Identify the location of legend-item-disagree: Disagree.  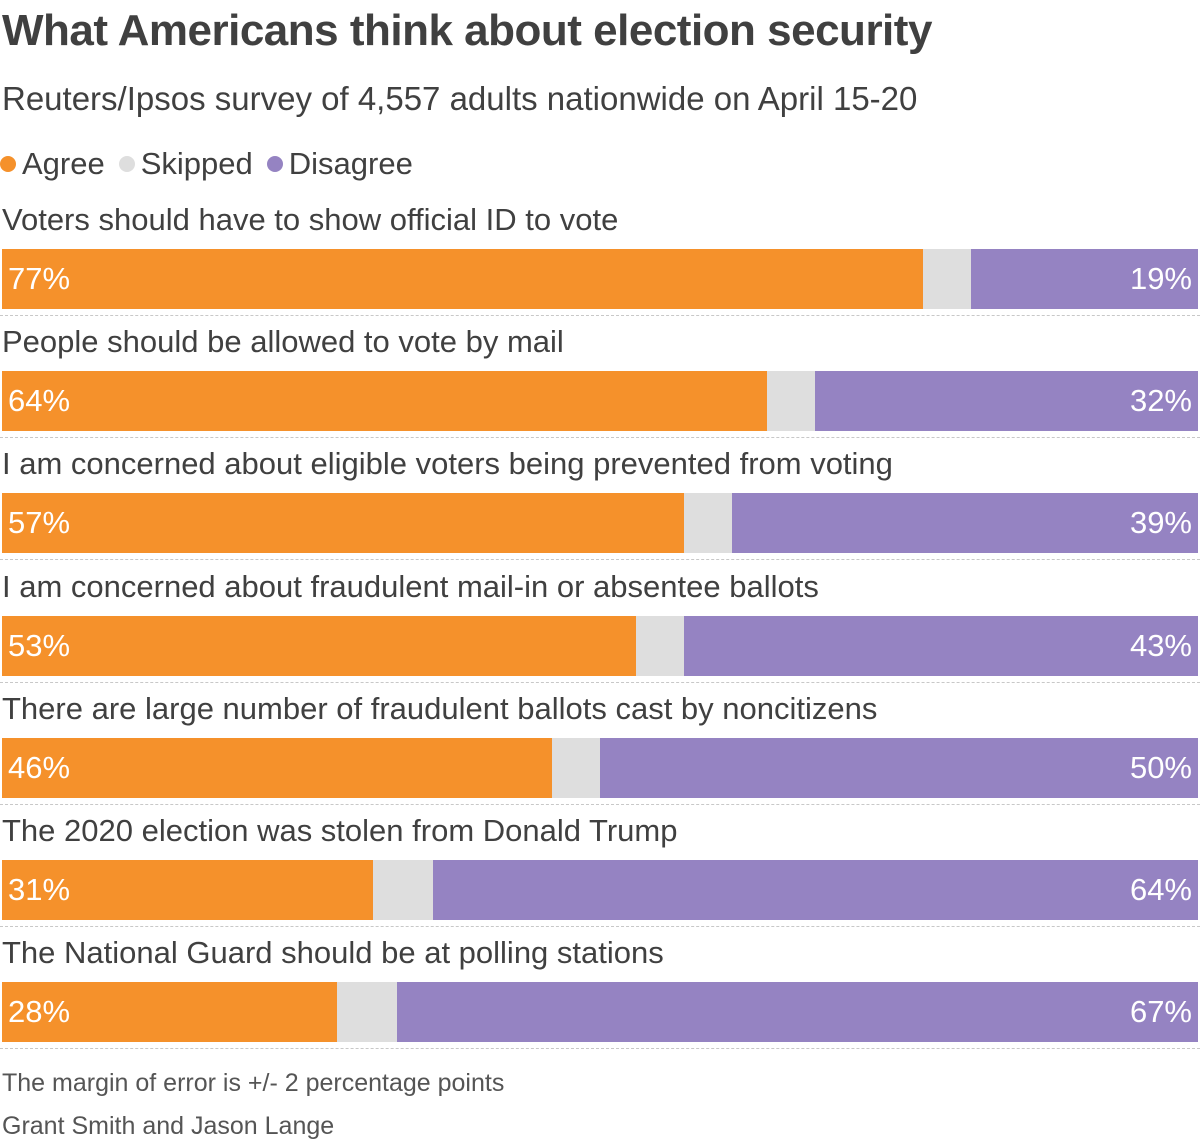
(339, 164).